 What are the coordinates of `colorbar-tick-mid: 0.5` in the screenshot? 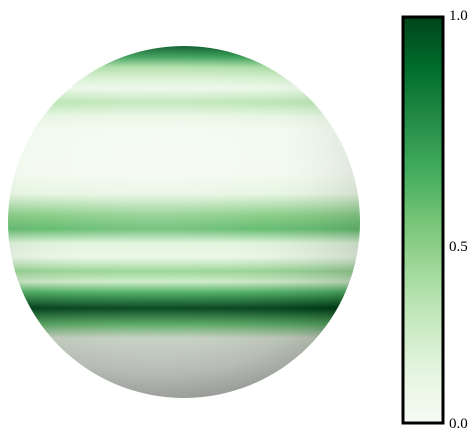 It's located at (458, 247).